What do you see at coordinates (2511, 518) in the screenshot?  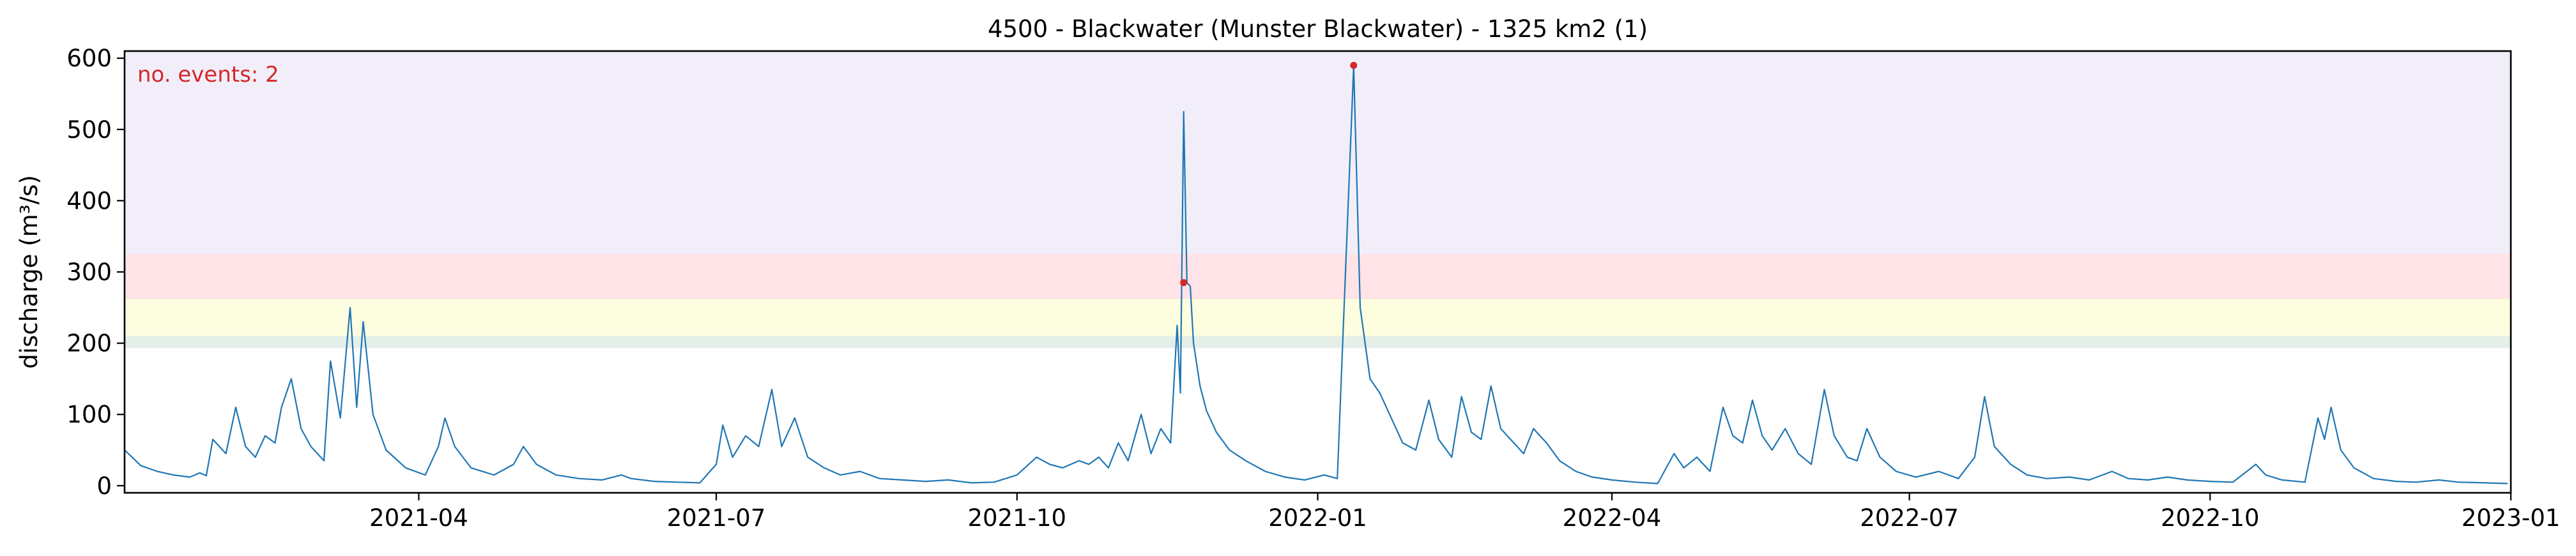 I see `x-tick-label: 2023-01` at bounding box center [2511, 518].